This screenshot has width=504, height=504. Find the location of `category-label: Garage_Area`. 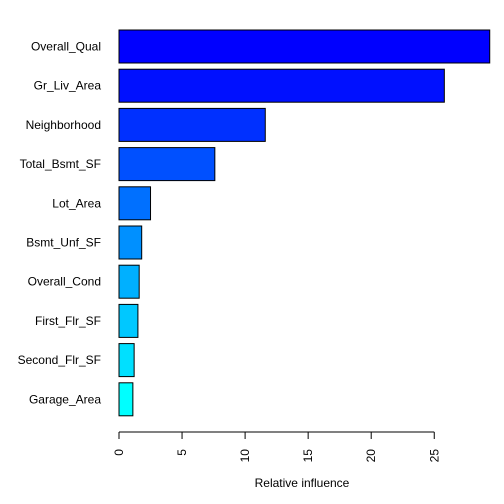

category-label: Garage_Area is located at coordinates (65, 399).